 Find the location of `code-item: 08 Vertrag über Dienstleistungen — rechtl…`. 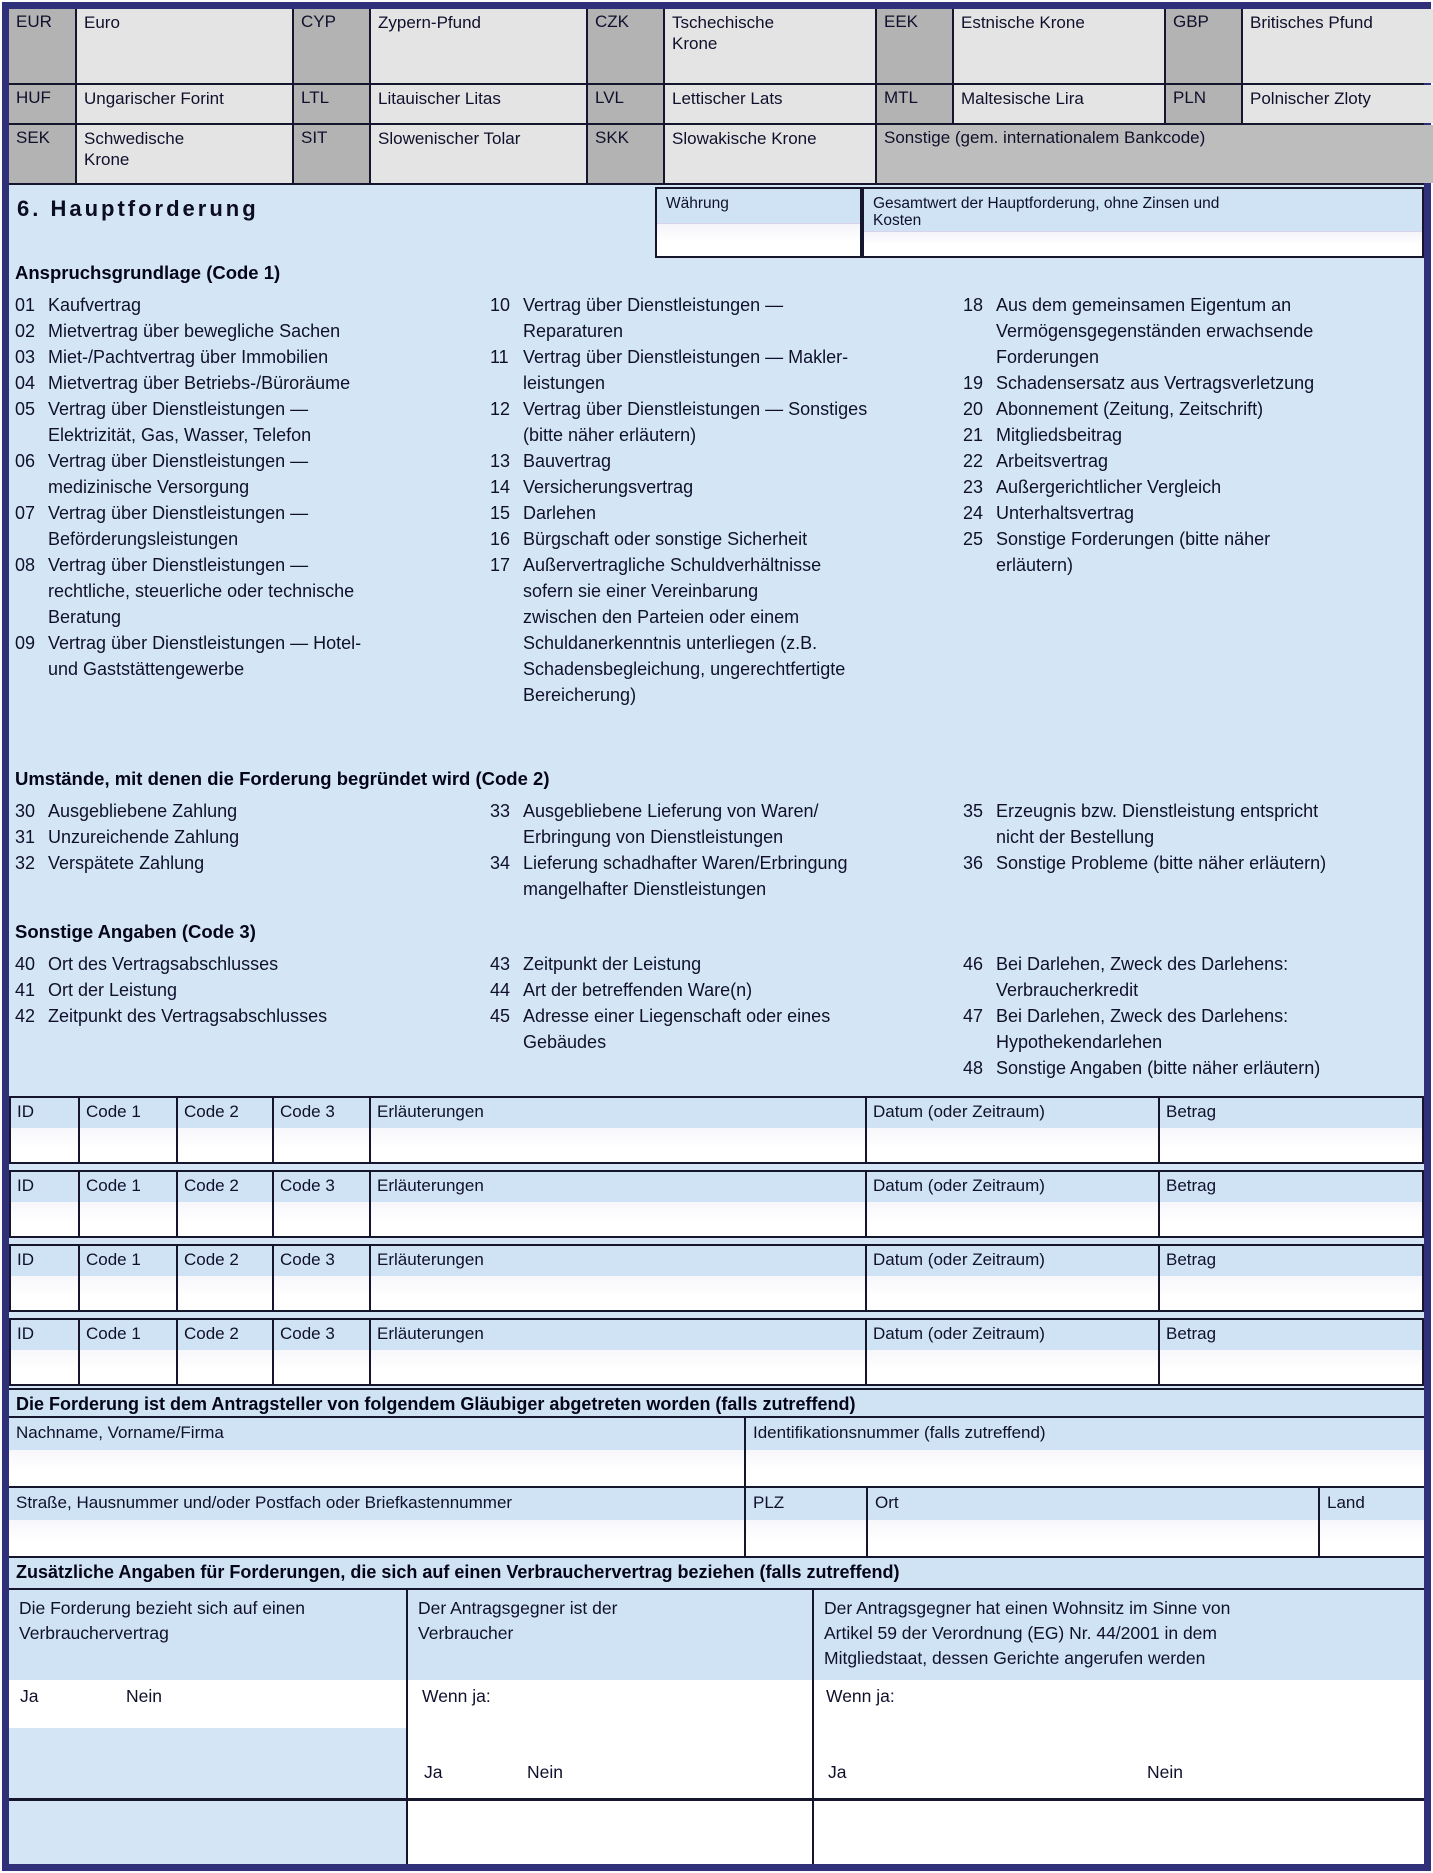

code-item: 08 Vertrag über Dienstleistungen — rechtl… is located at coordinates (185, 591).